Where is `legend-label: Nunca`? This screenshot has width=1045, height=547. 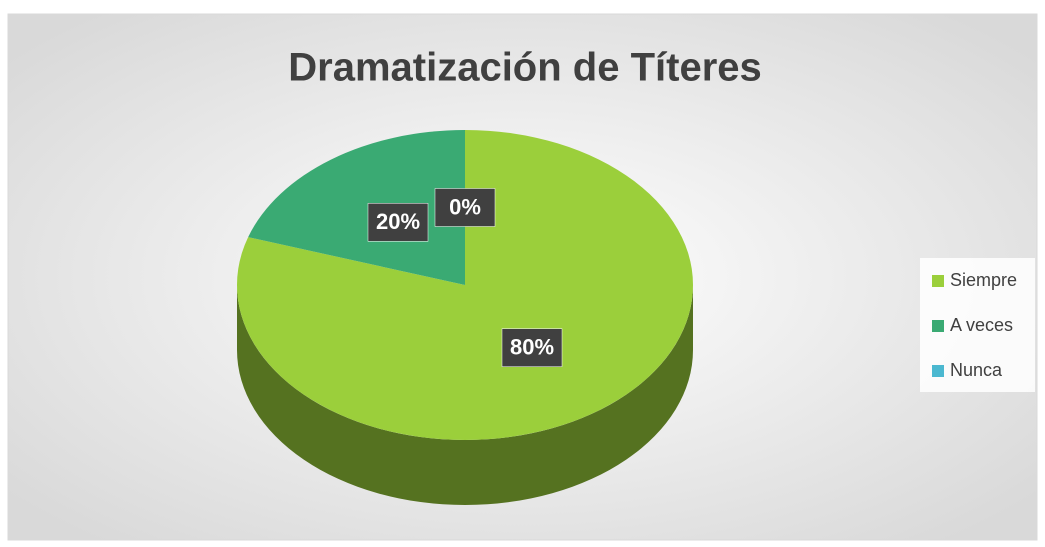
legend-label: Nunca is located at coordinates (976, 370).